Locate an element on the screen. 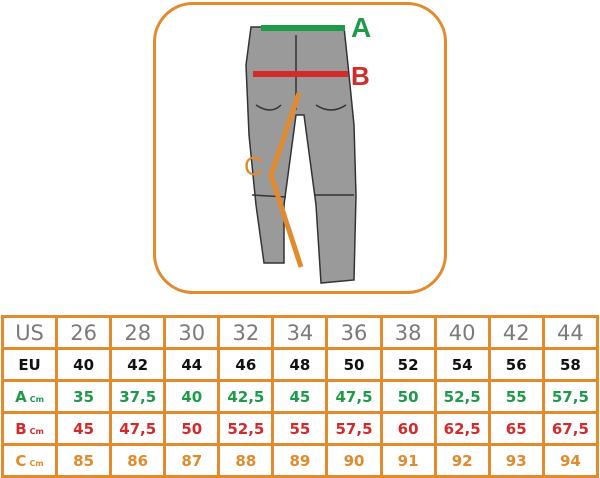 The height and width of the screenshot is (478, 600). table-row: A Cm 35 37,5 40 42,5 45 47,5 50 52,5 55 57,5 is located at coordinates (300, 396).